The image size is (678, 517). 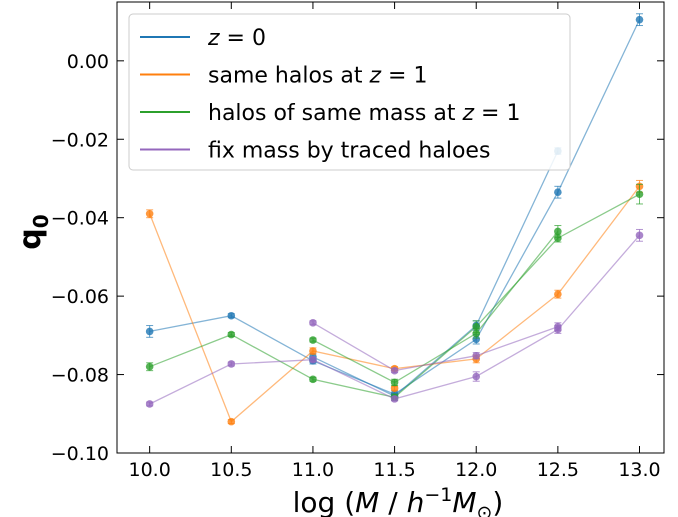 What do you see at coordinates (88, 62) in the screenshot?
I see `y-tick-label: 0.00` at bounding box center [88, 62].